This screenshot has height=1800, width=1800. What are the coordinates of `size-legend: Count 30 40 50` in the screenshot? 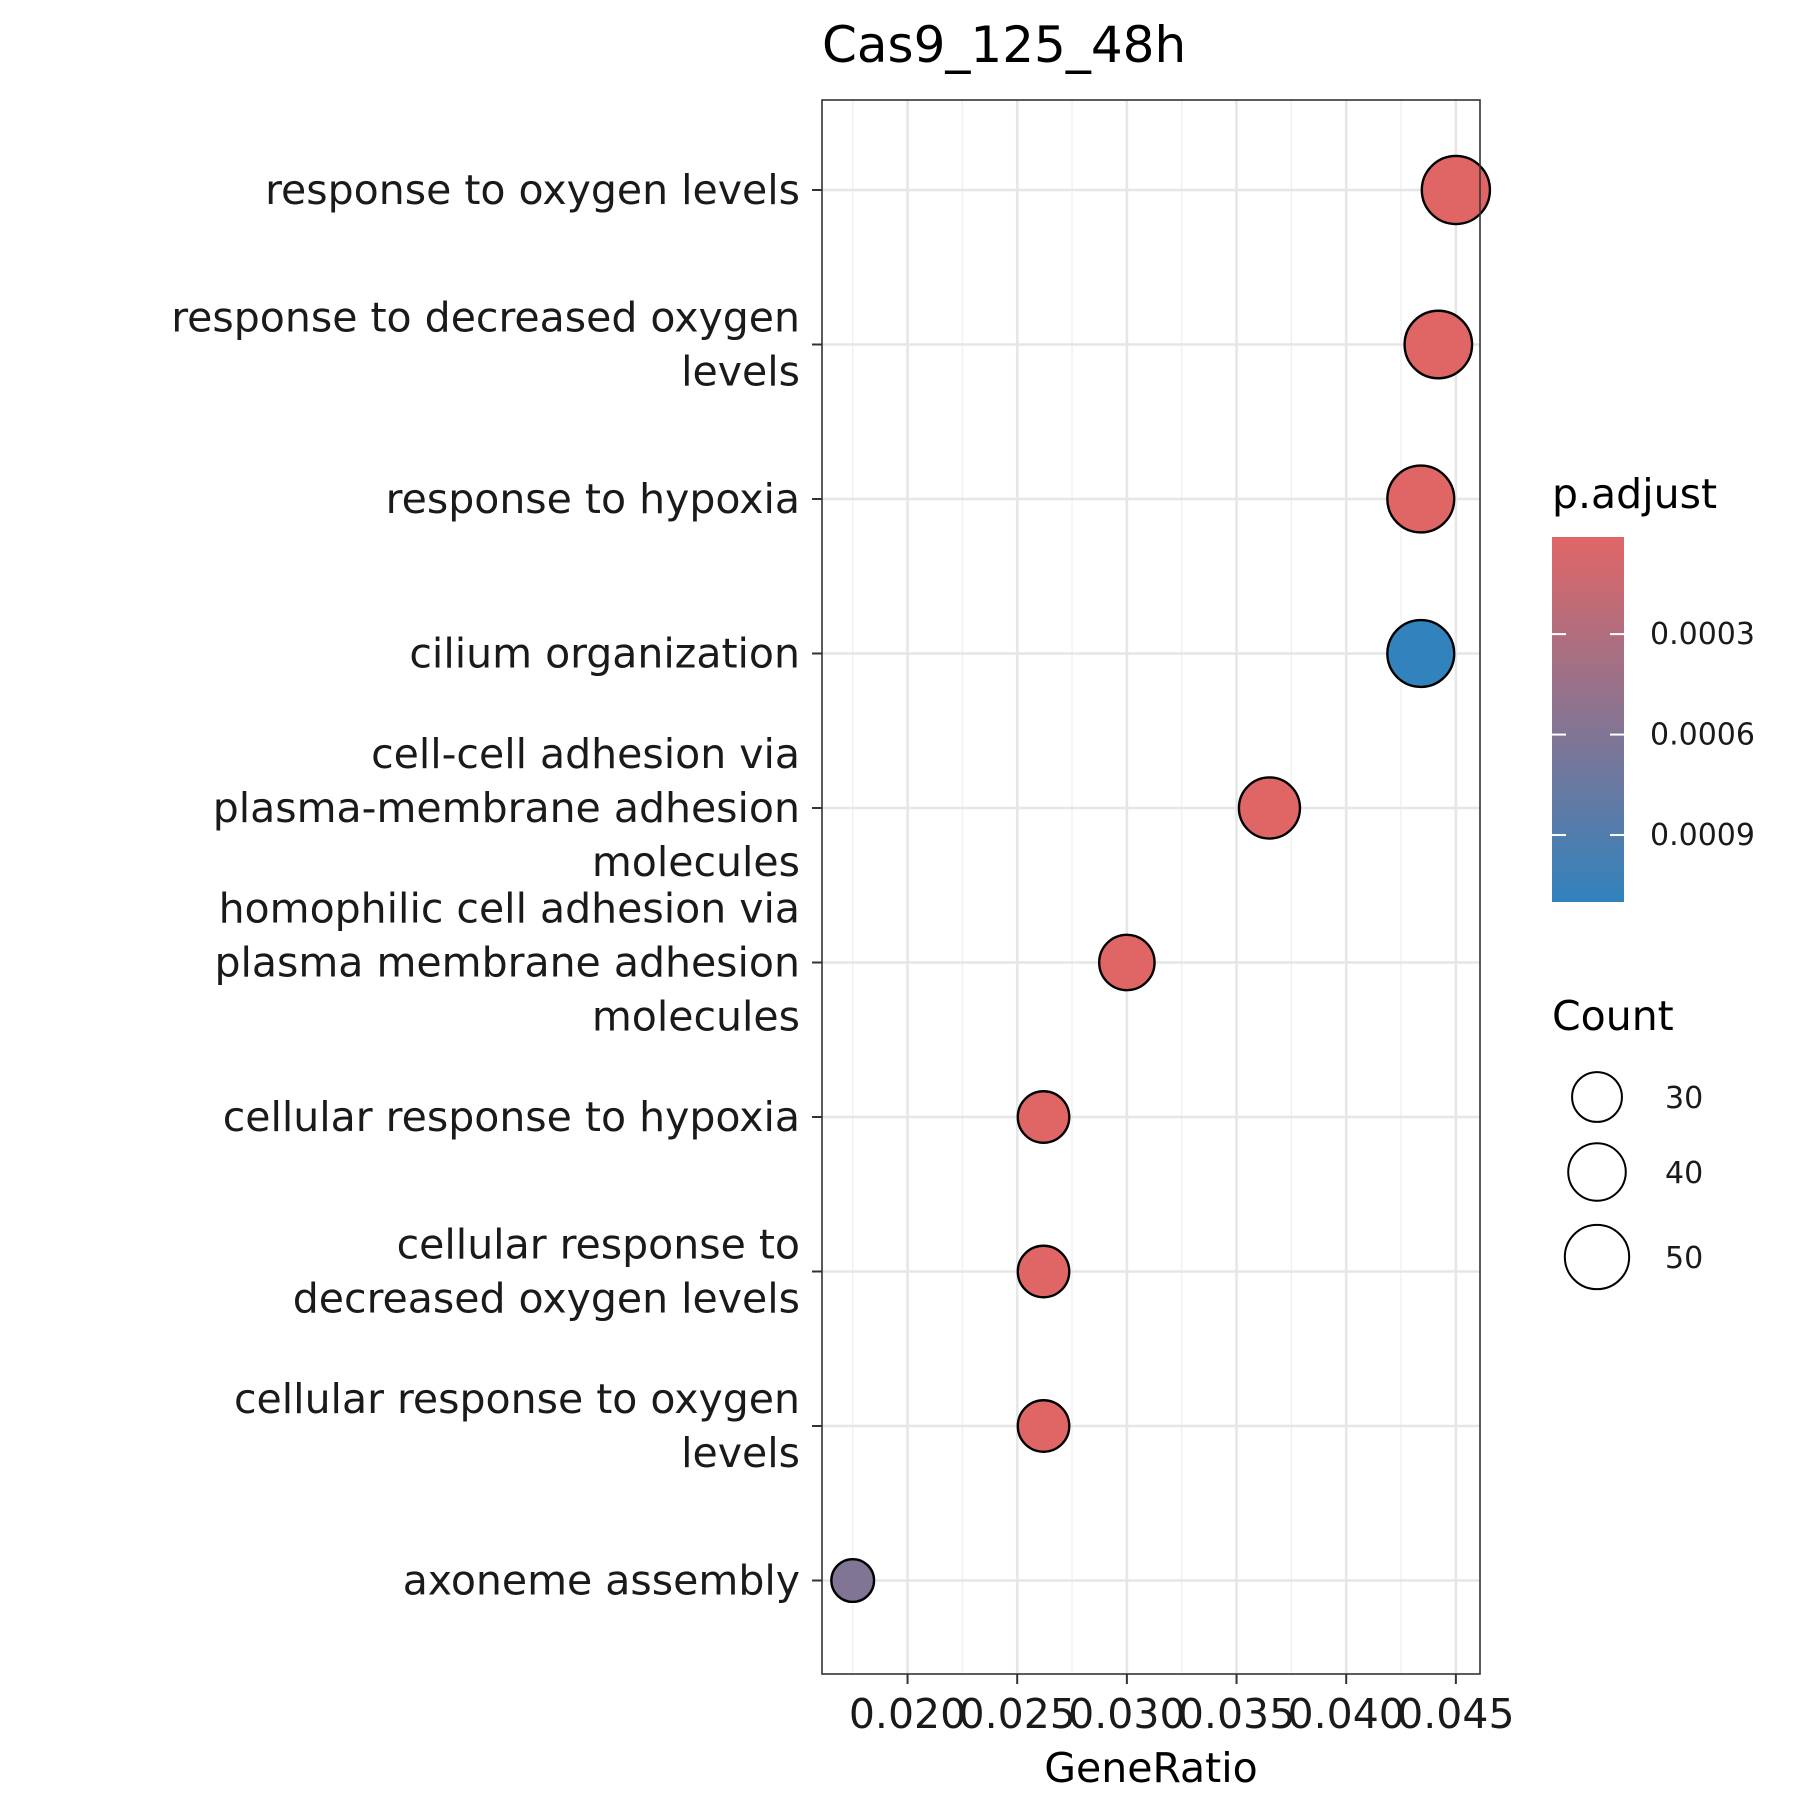 It's located at (1627, 1141).